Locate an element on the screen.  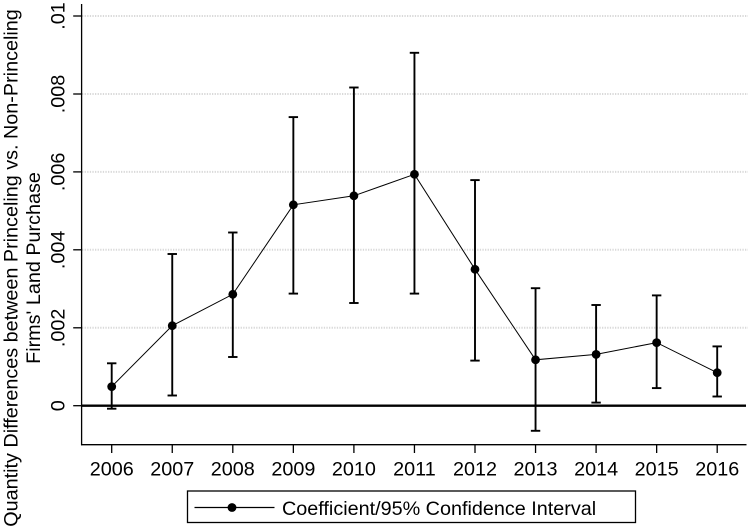
svg-text: Firms' Land Purchase is located at coordinates (34, 268).